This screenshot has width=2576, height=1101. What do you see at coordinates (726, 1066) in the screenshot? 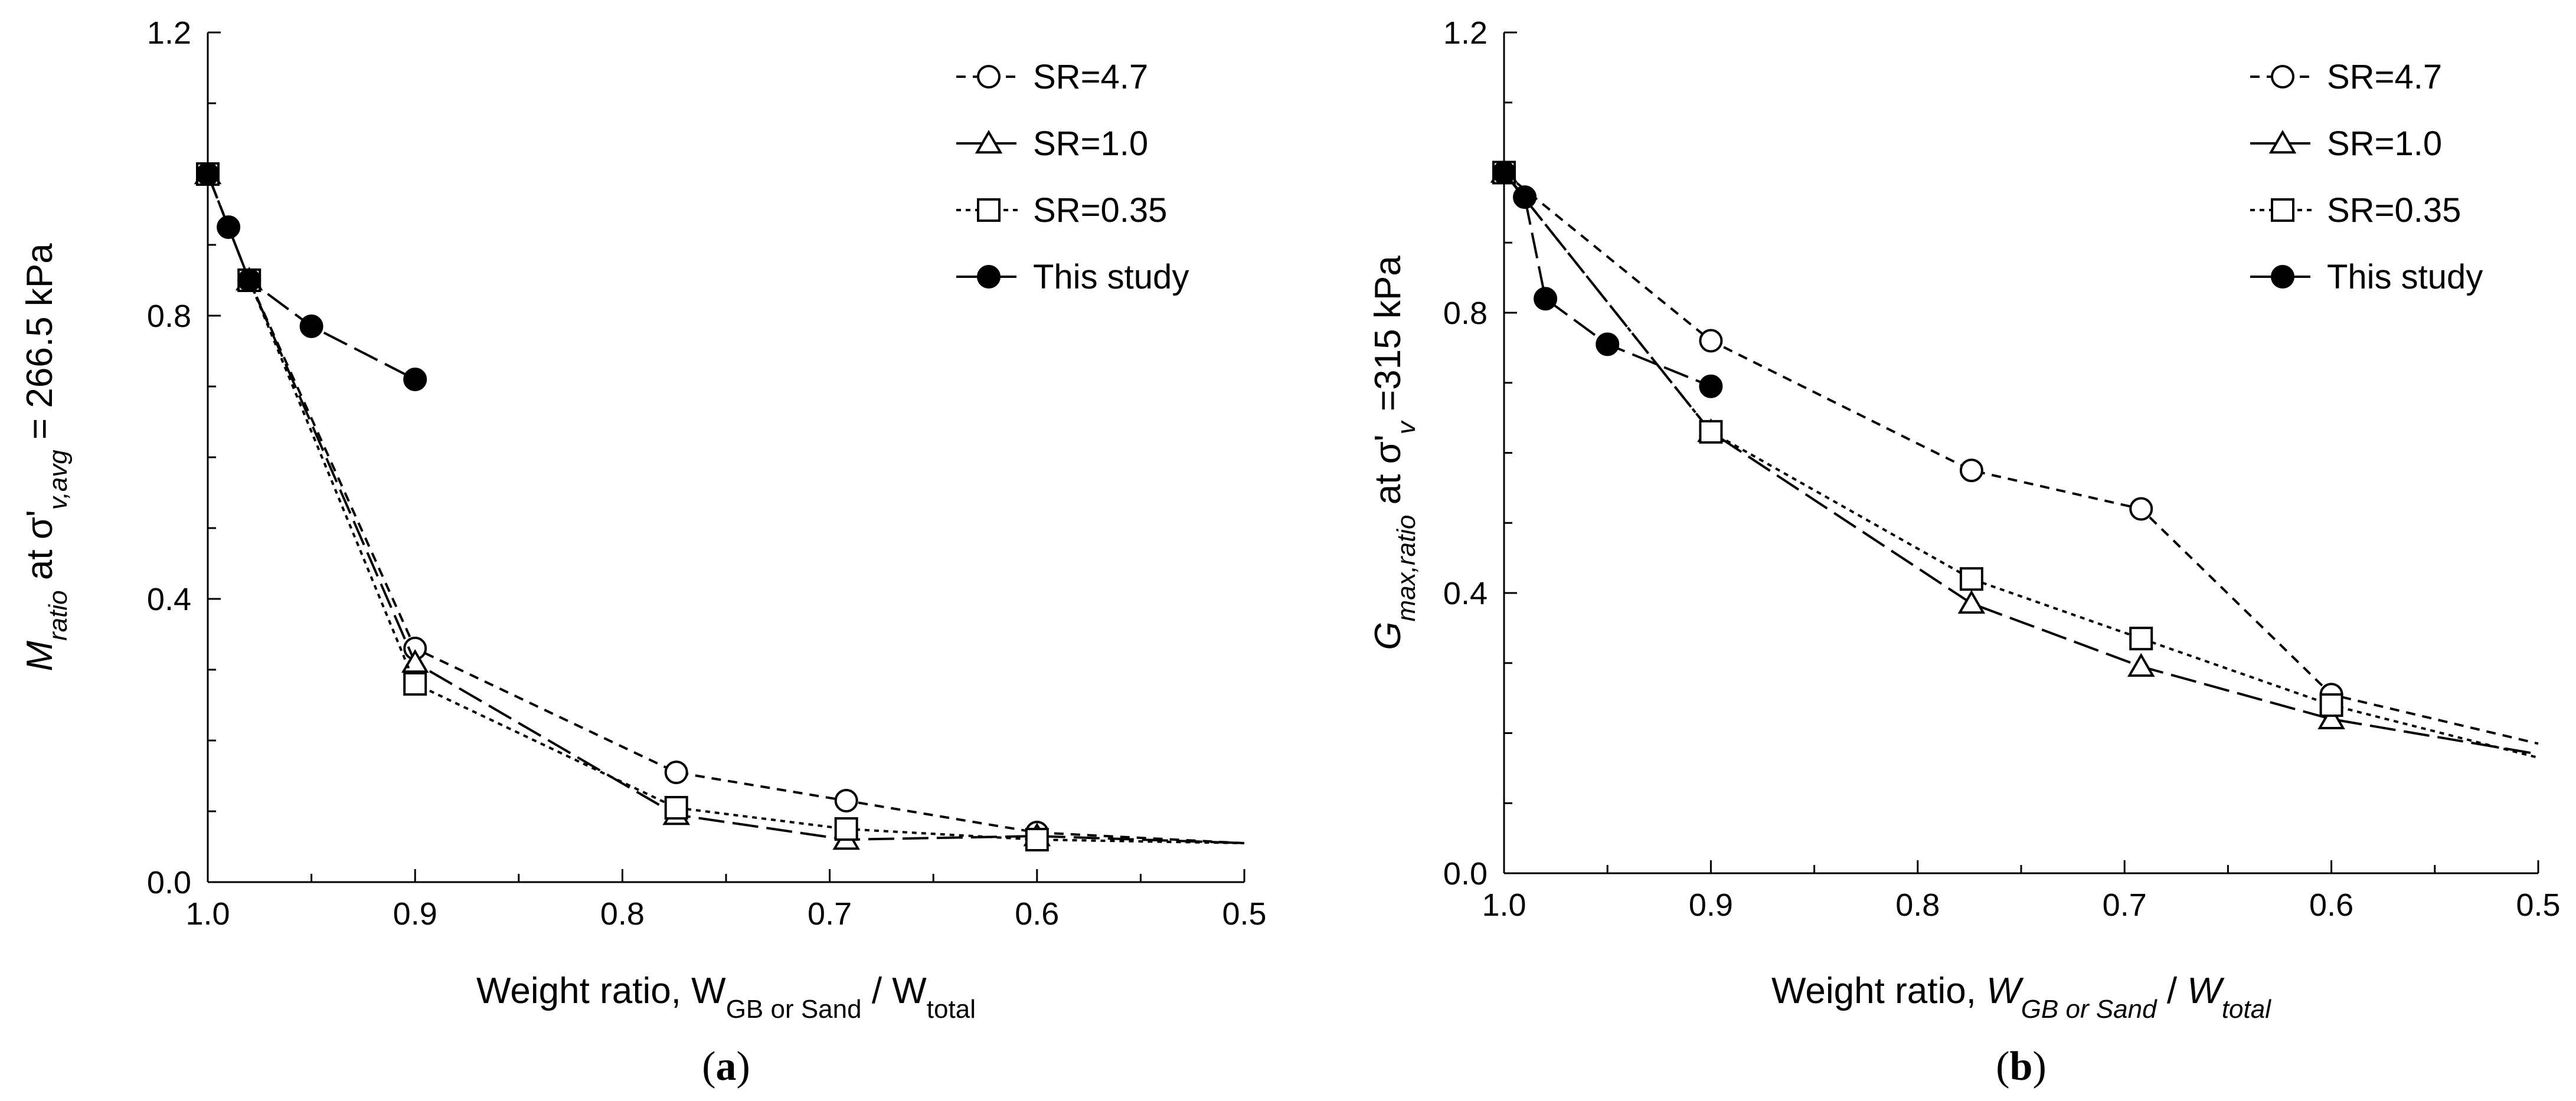
I see `panel-label: (a)` at bounding box center [726, 1066].